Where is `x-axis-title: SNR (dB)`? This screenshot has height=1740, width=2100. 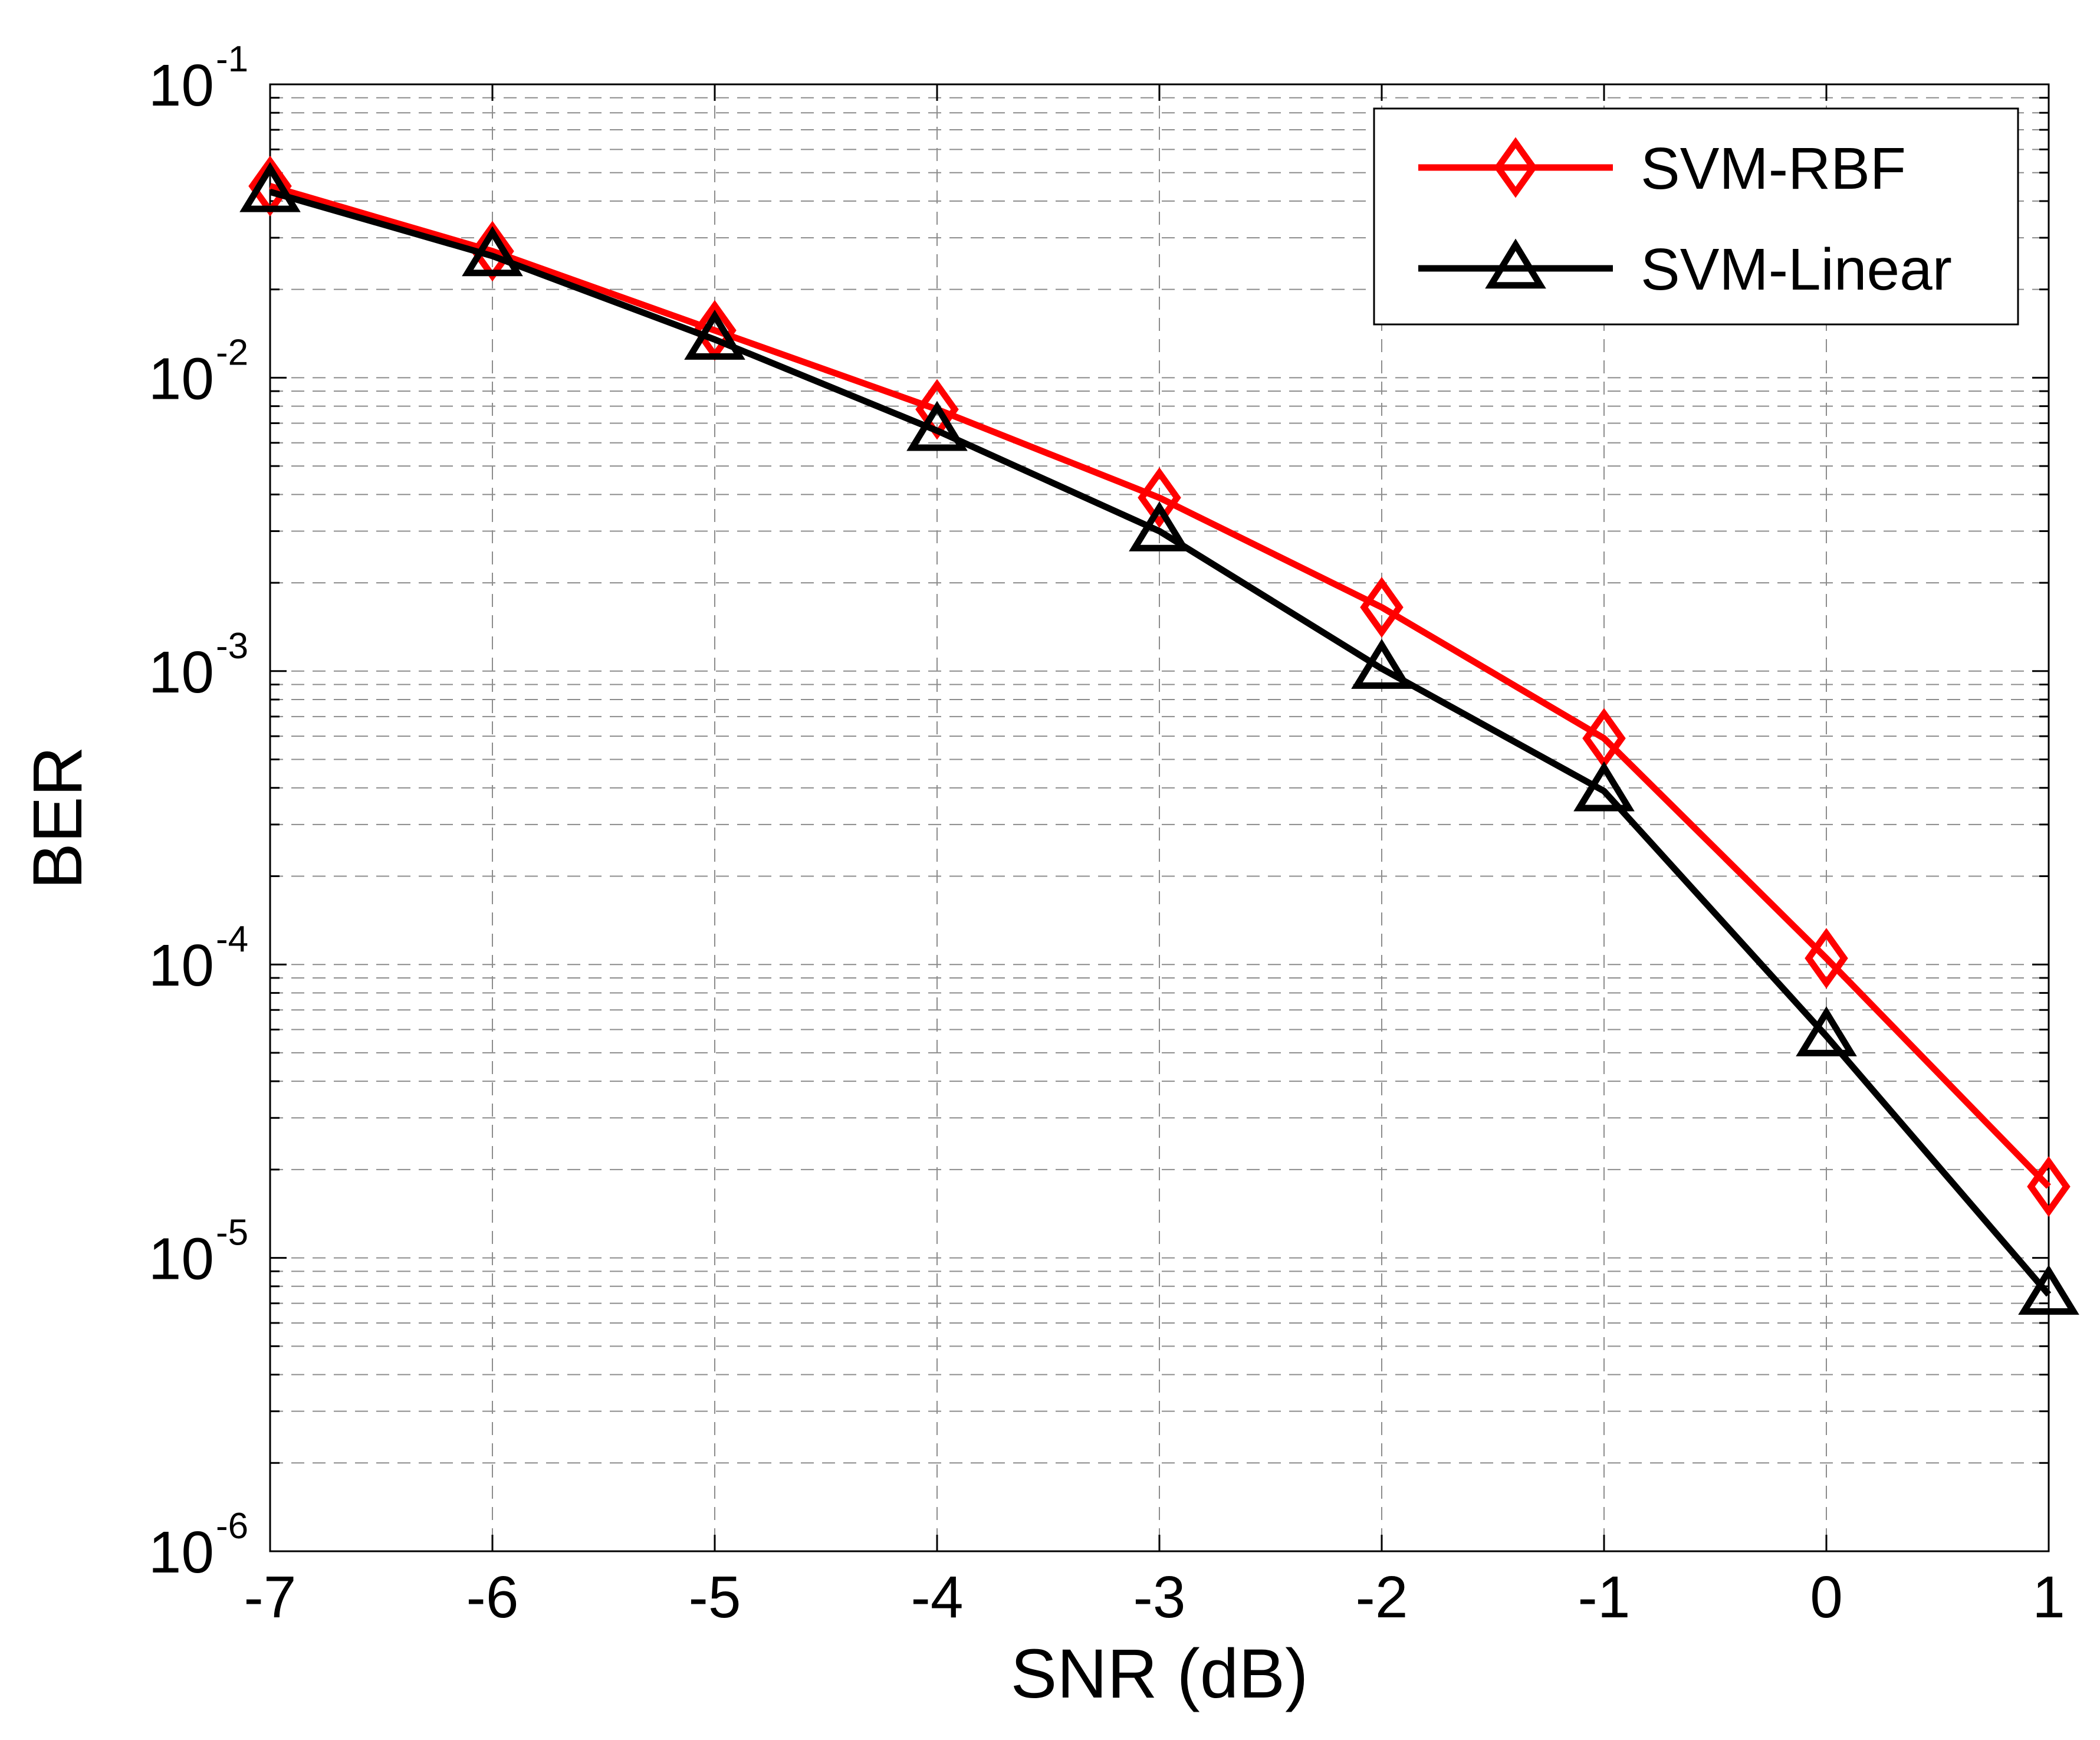
x-axis-title: SNR (dB) is located at coordinates (1160, 1674).